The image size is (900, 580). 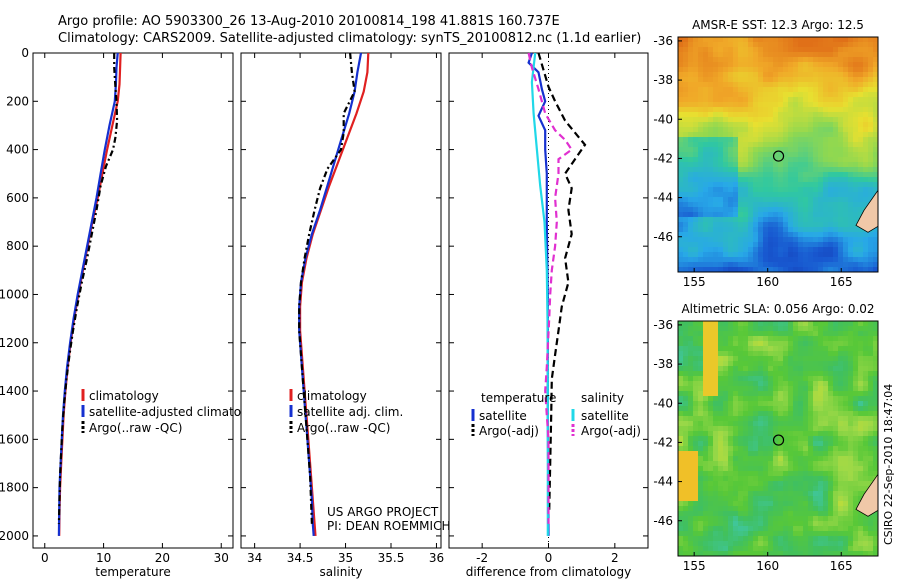 What do you see at coordinates (605, 416) in the screenshot?
I see `legend-label: satellite` at bounding box center [605, 416].